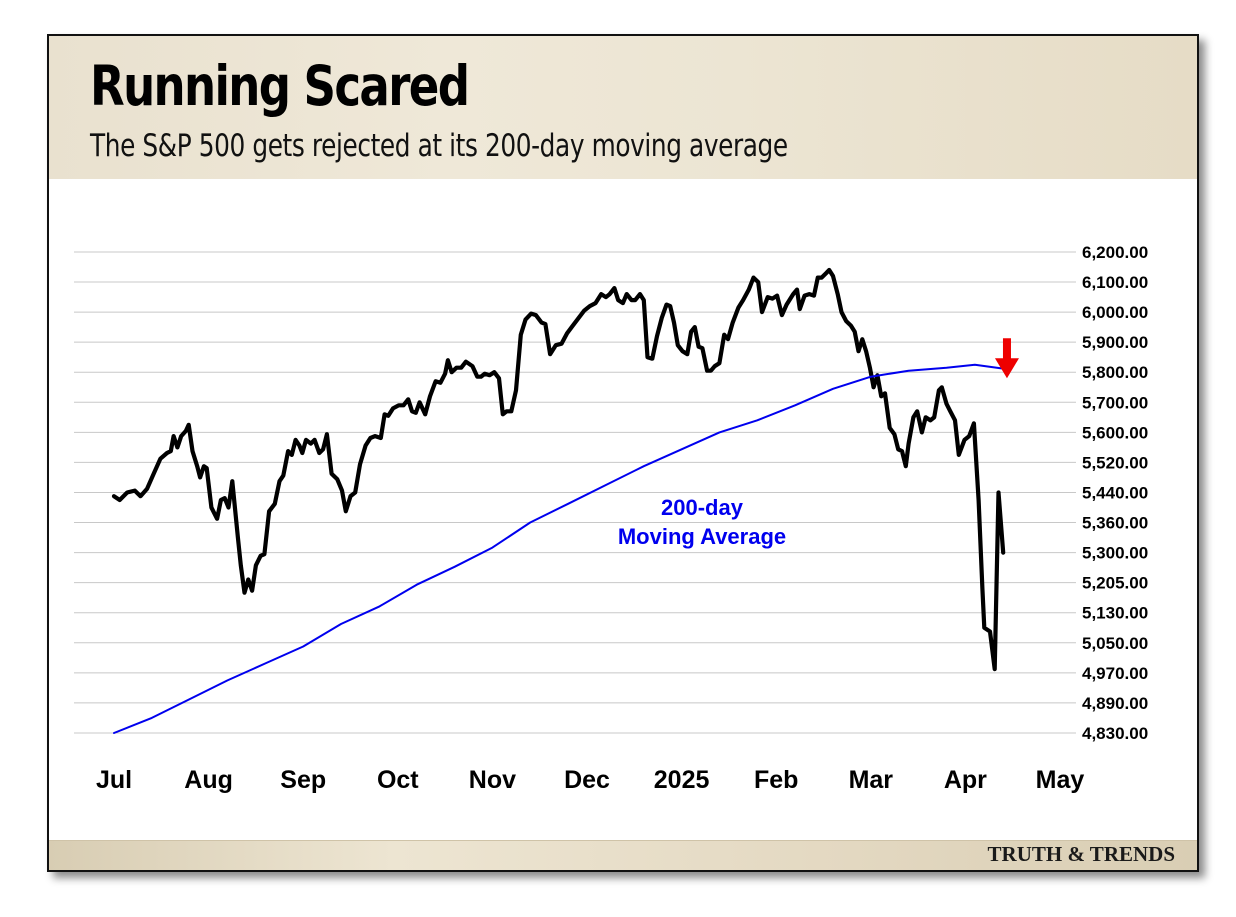  I want to click on x-tick-label: Aug, so click(208, 780).